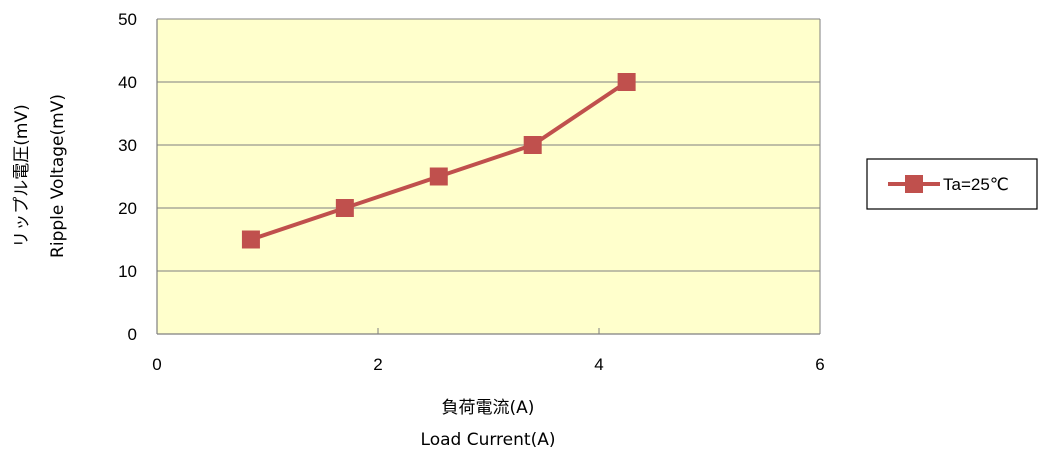 Image resolution: width=1040 pixels, height=452 pixels. I want to click on x-axis-title-line1: 負荷電流(A), so click(488, 408).